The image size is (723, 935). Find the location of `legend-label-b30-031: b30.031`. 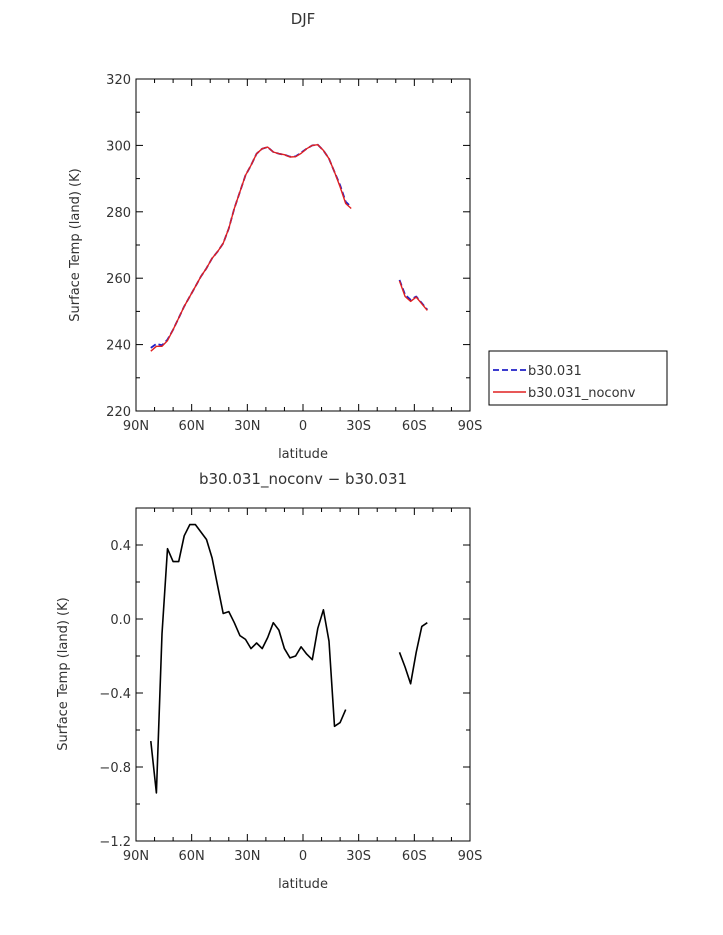

legend-label-b30-031: b30.031 is located at coordinates (555, 371).